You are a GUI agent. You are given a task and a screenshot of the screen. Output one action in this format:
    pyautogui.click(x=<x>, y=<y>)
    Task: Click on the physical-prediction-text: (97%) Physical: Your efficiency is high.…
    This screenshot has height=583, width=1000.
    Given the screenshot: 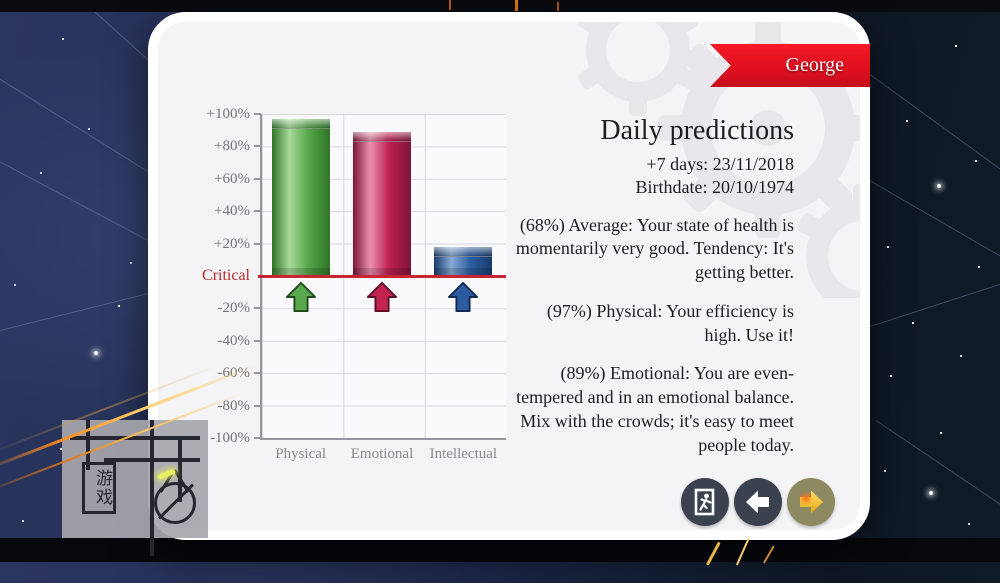 What is the action you would take?
    pyautogui.click(x=670, y=322)
    